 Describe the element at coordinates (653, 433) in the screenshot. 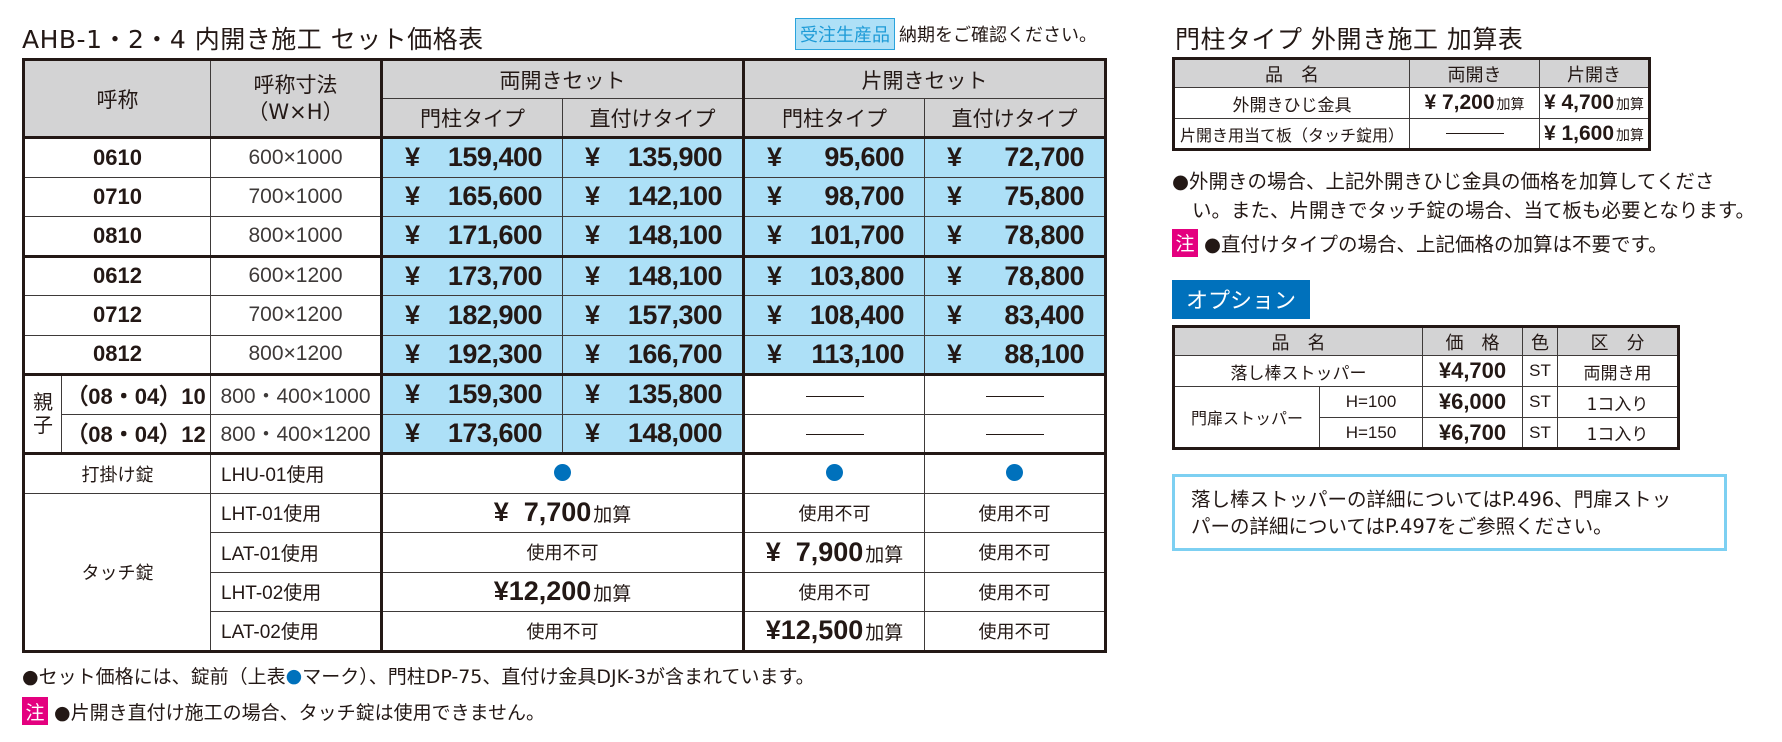

I see `price-double-direct: ¥148,000` at that location.